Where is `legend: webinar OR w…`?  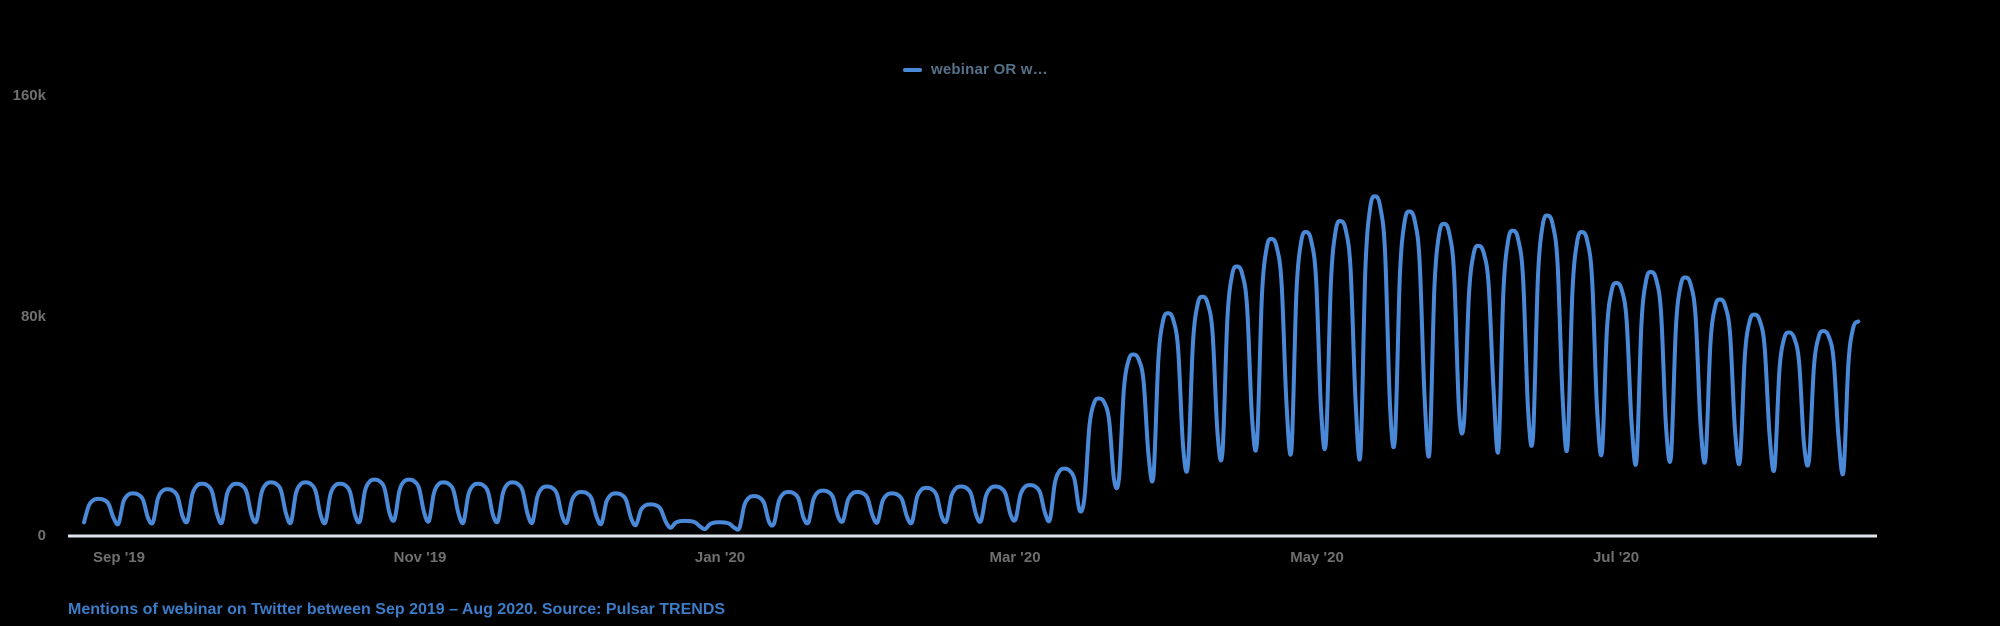 legend: webinar OR w… is located at coordinates (975, 69).